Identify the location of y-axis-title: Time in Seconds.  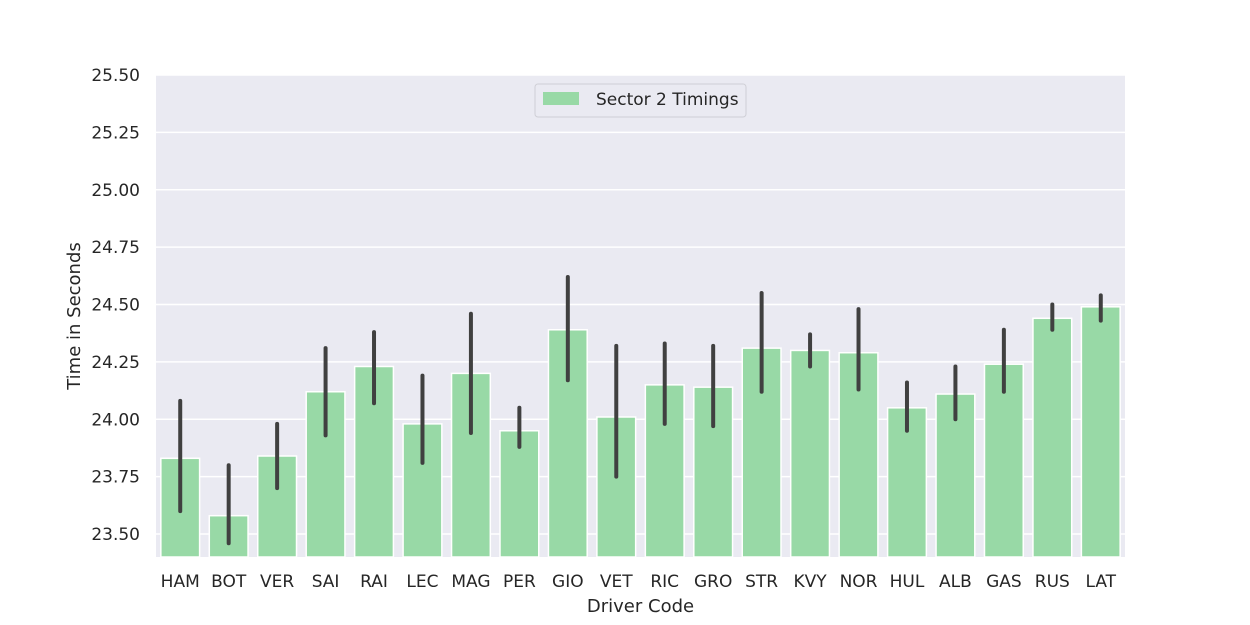
(74, 316).